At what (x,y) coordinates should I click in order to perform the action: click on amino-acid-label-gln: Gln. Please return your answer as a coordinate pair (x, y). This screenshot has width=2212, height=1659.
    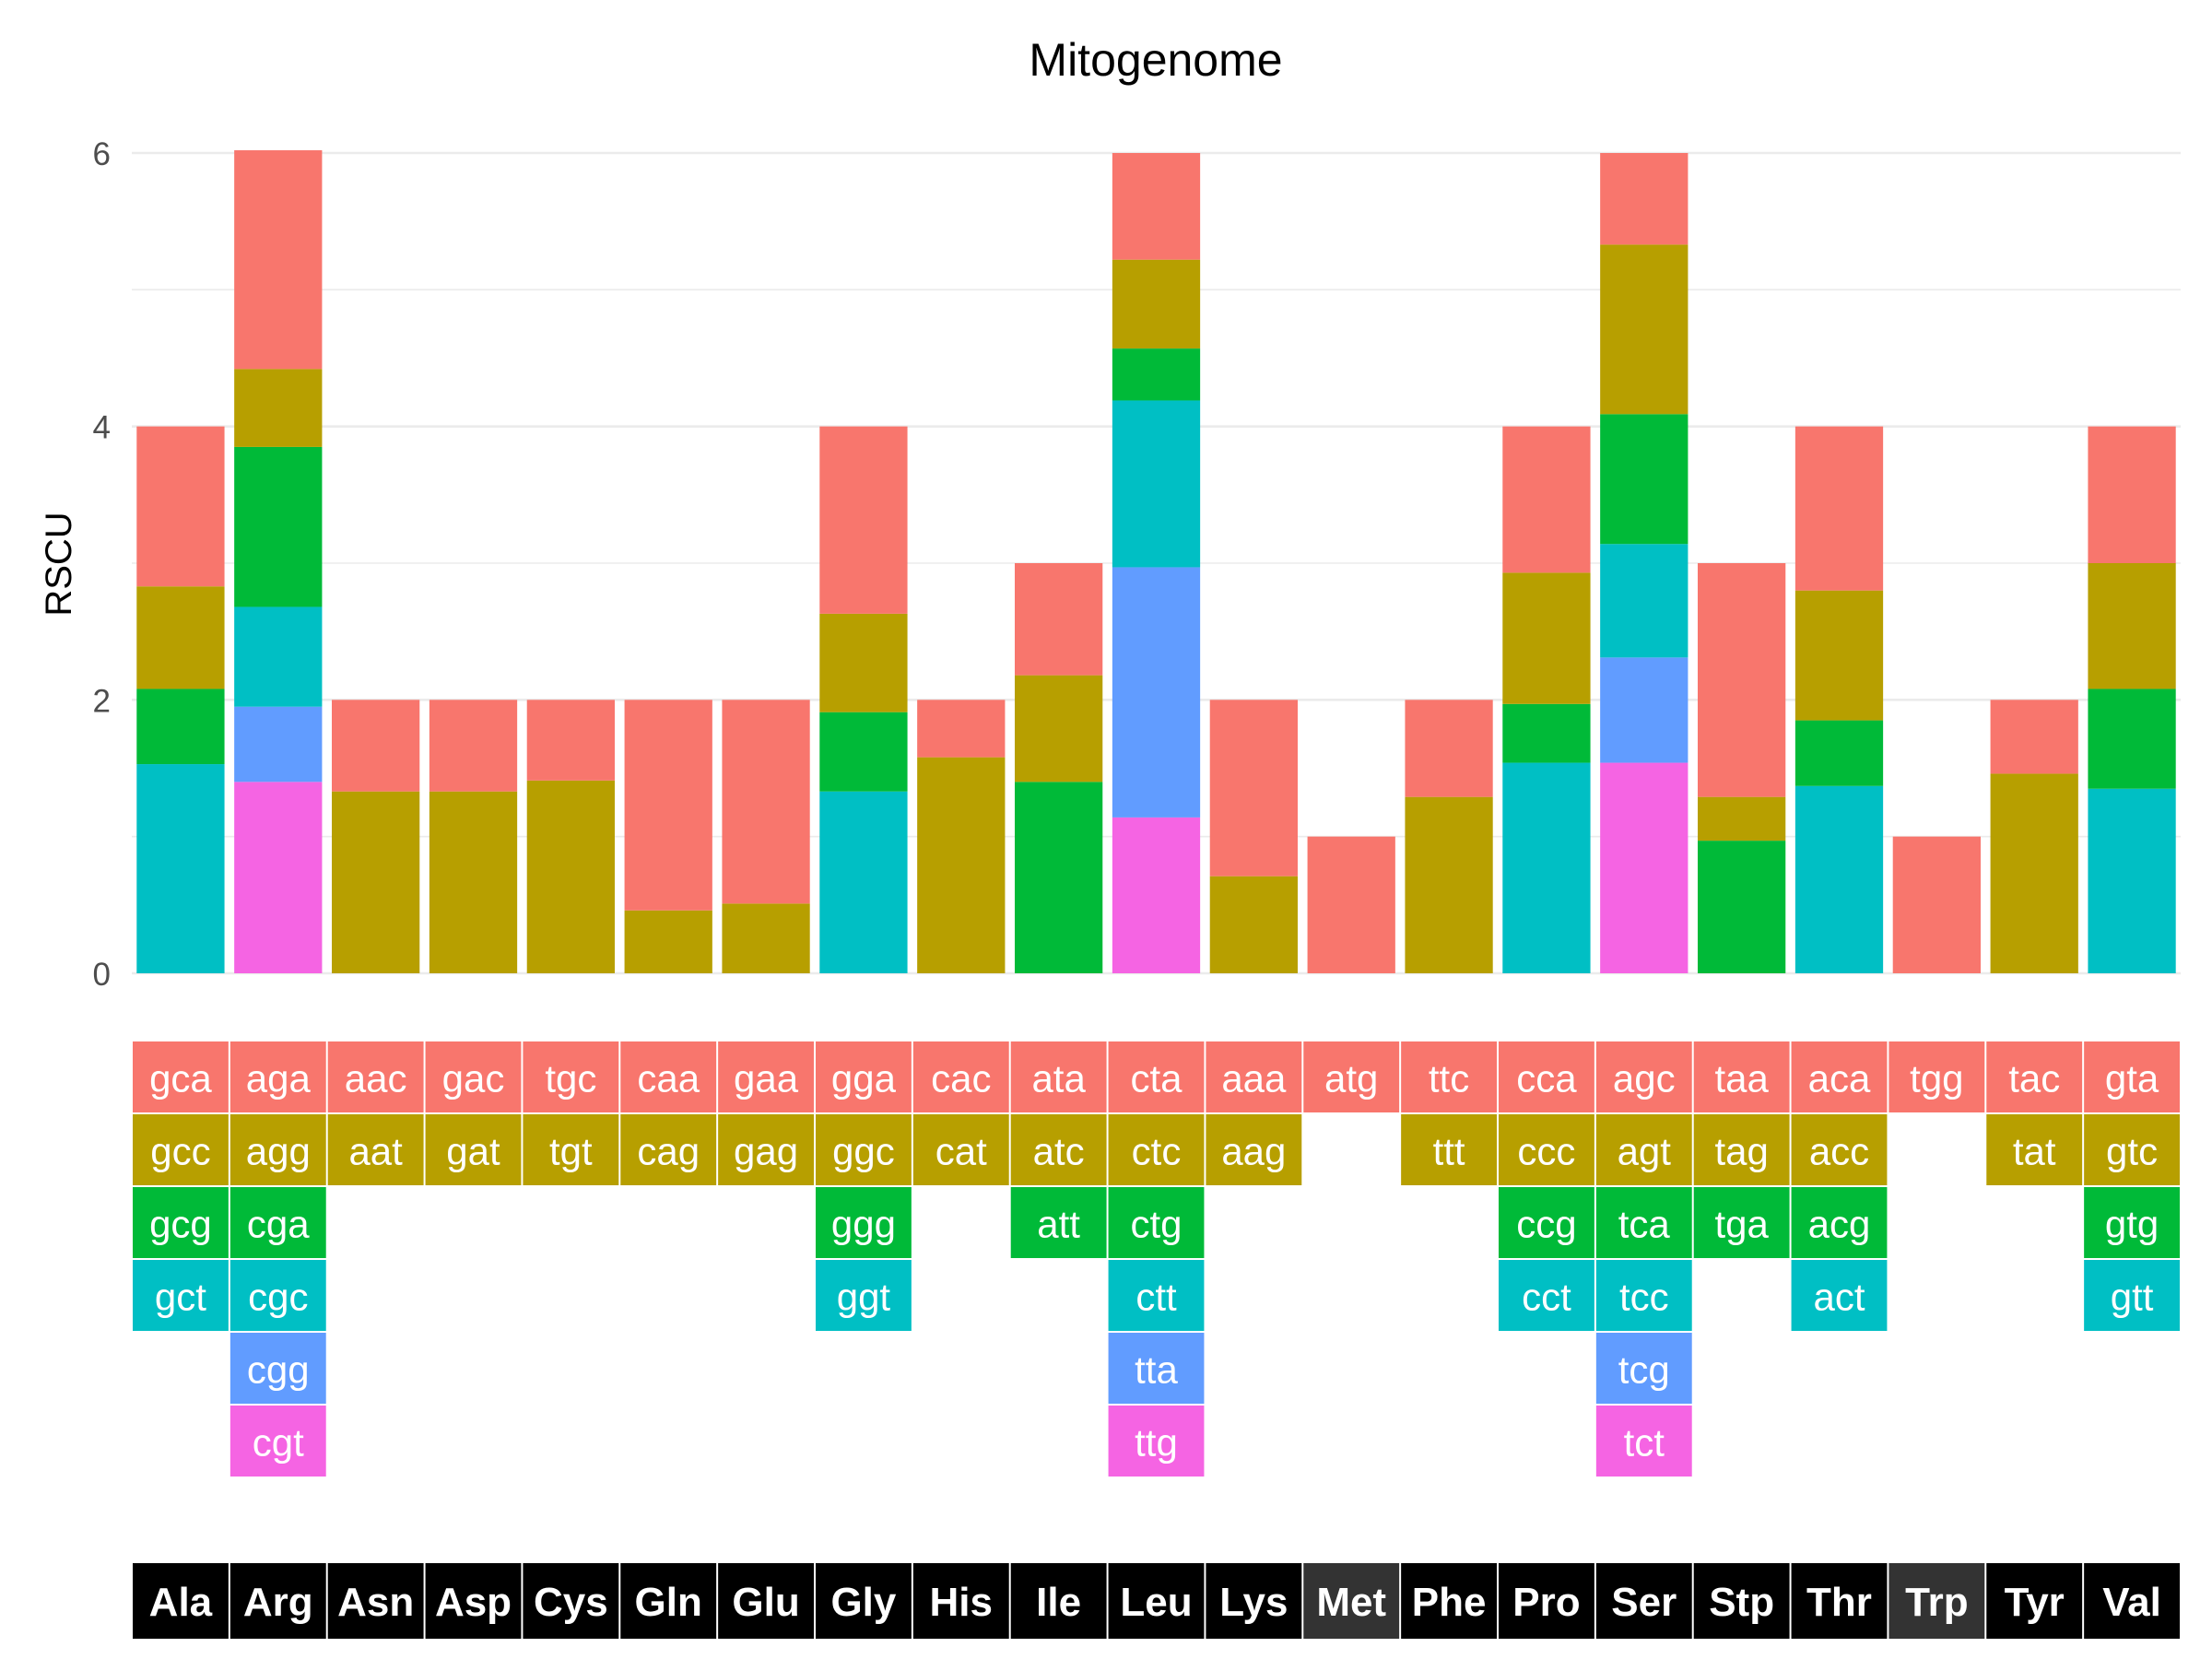
    Looking at the image, I should click on (668, 1602).